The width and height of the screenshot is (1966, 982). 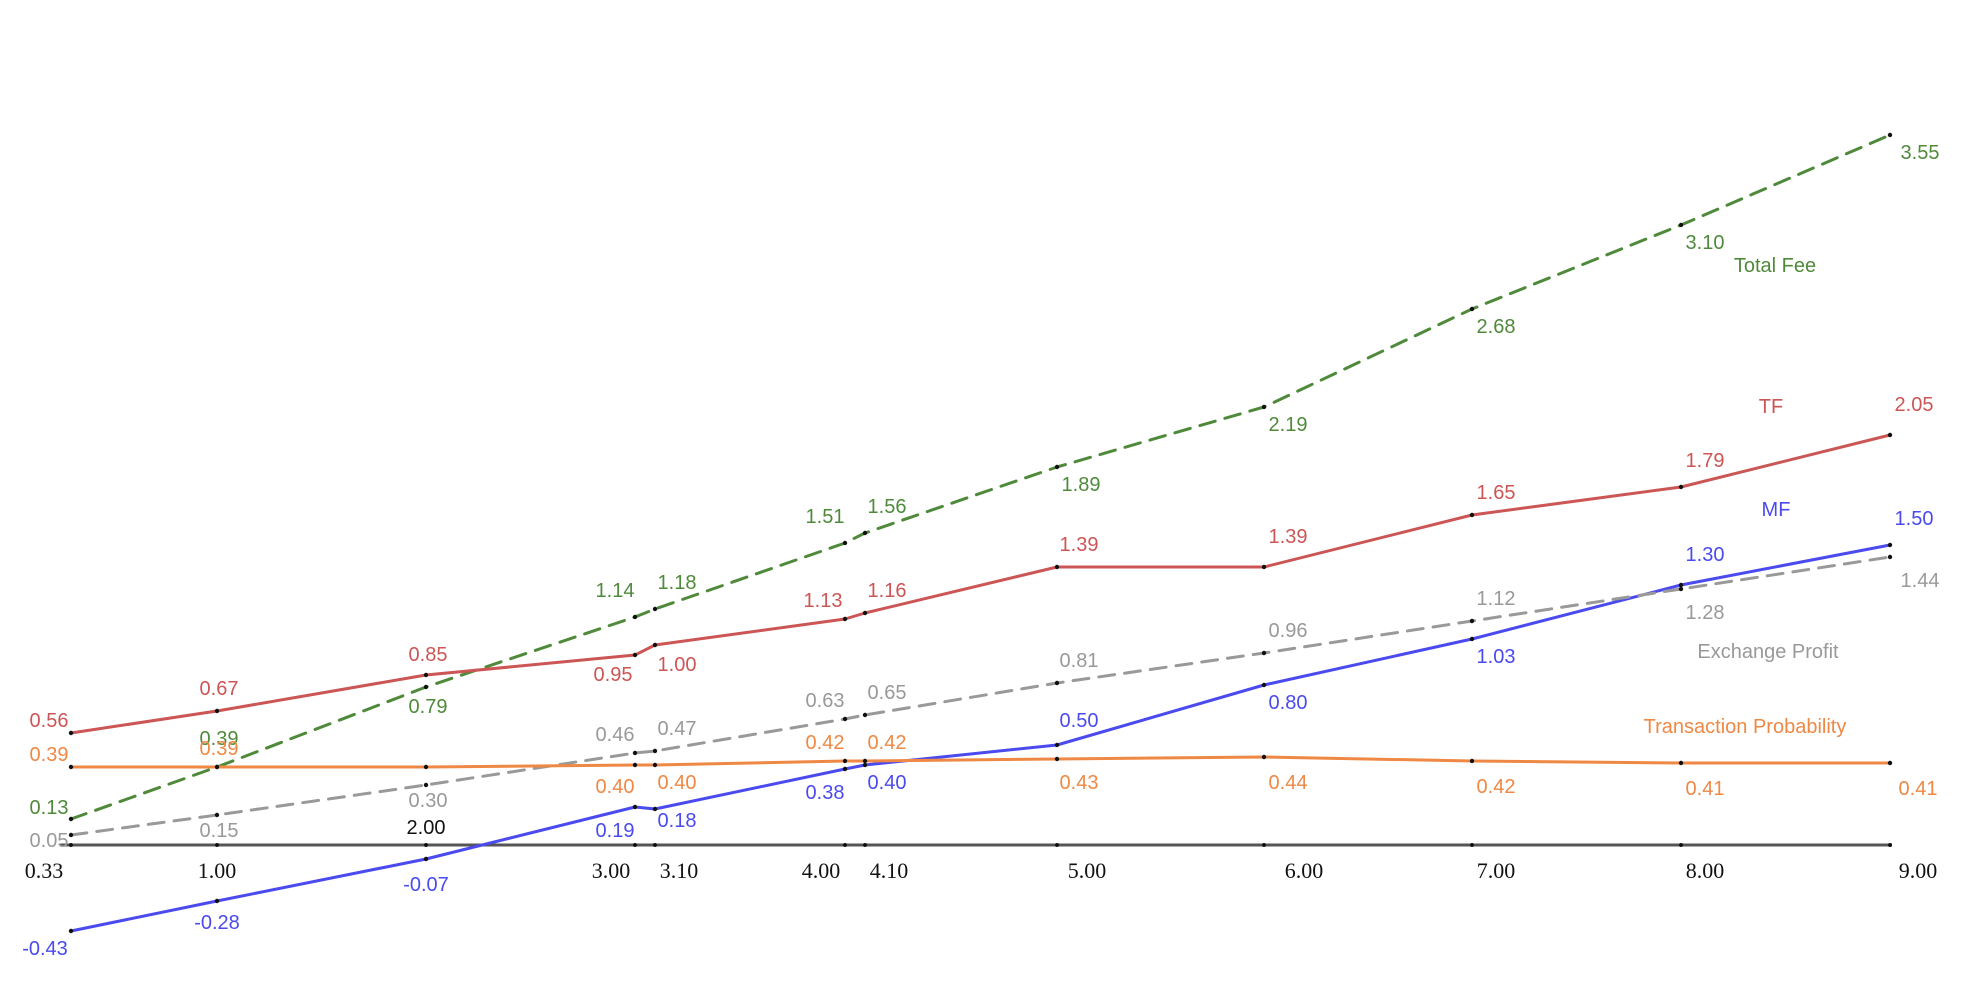 I want to click on x-tick-label: 6.00, so click(x=1304, y=870).